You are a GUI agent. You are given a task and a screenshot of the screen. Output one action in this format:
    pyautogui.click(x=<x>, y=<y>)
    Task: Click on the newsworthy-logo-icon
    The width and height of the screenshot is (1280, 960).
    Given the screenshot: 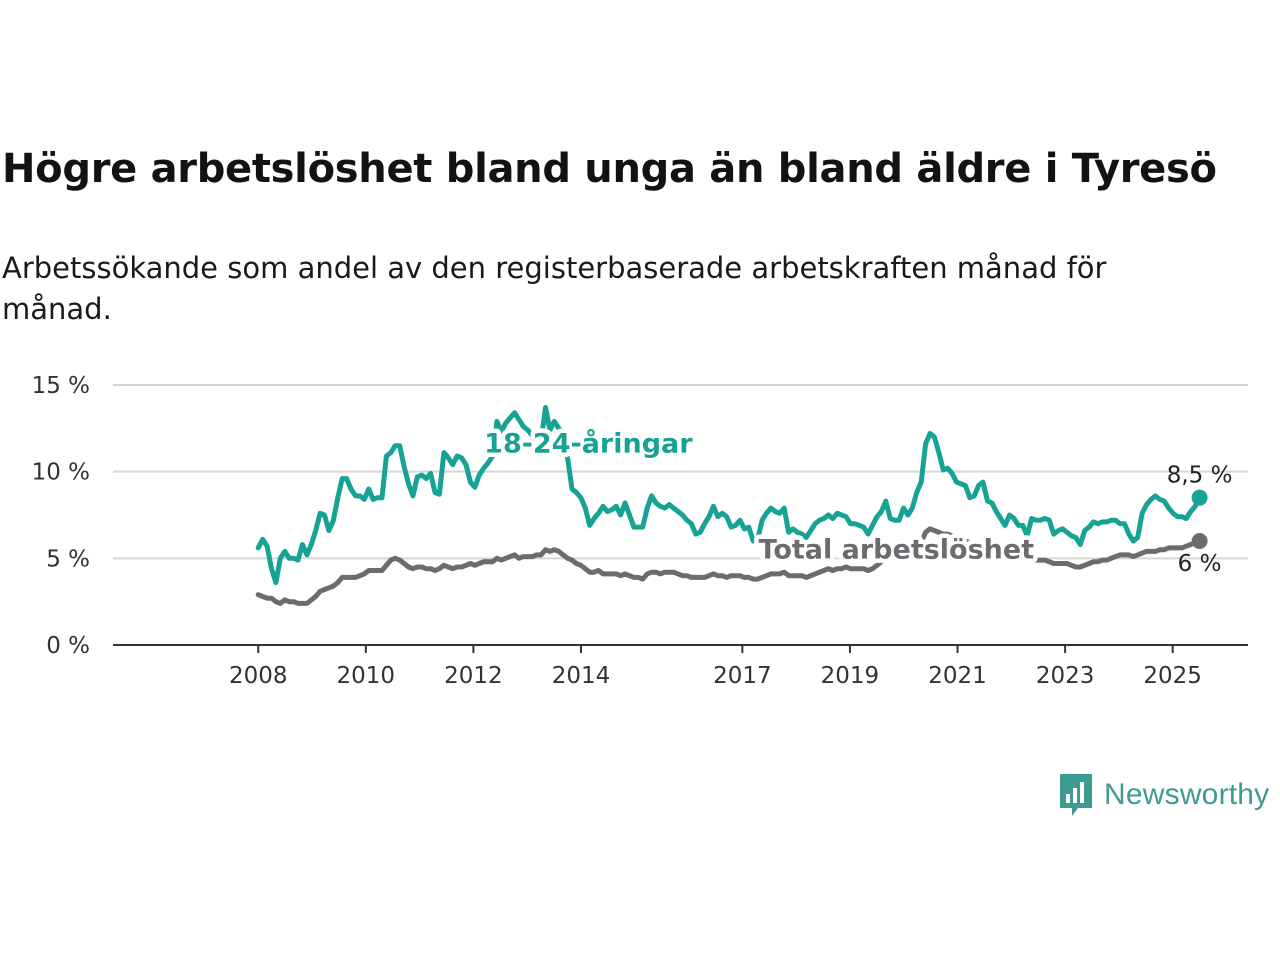 What is the action you would take?
    pyautogui.click(x=1076, y=795)
    